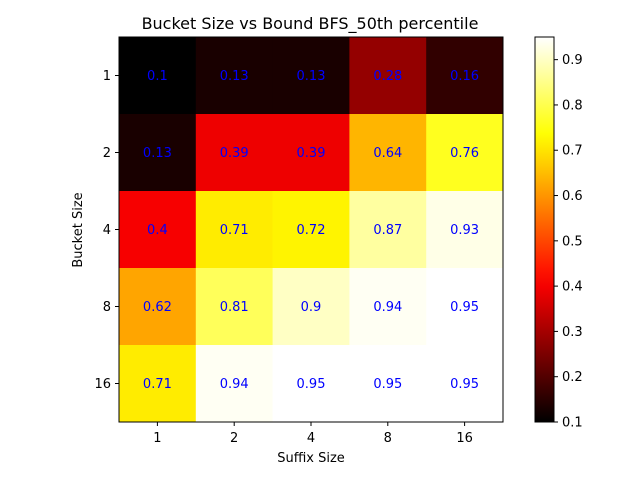  I want to click on y-tick-label: 1, so click(107, 76).